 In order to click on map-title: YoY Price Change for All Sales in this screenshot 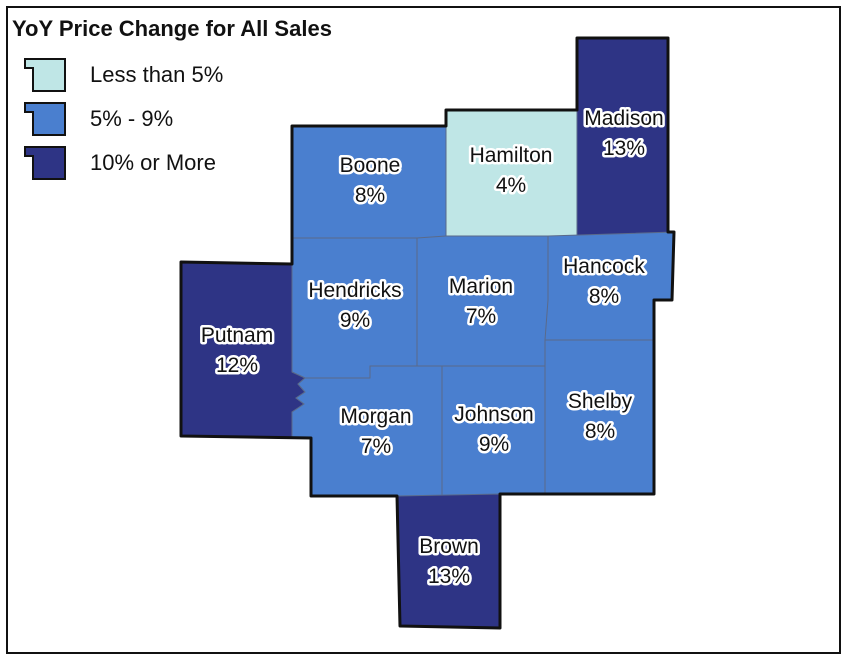, I will do `click(172, 28)`.